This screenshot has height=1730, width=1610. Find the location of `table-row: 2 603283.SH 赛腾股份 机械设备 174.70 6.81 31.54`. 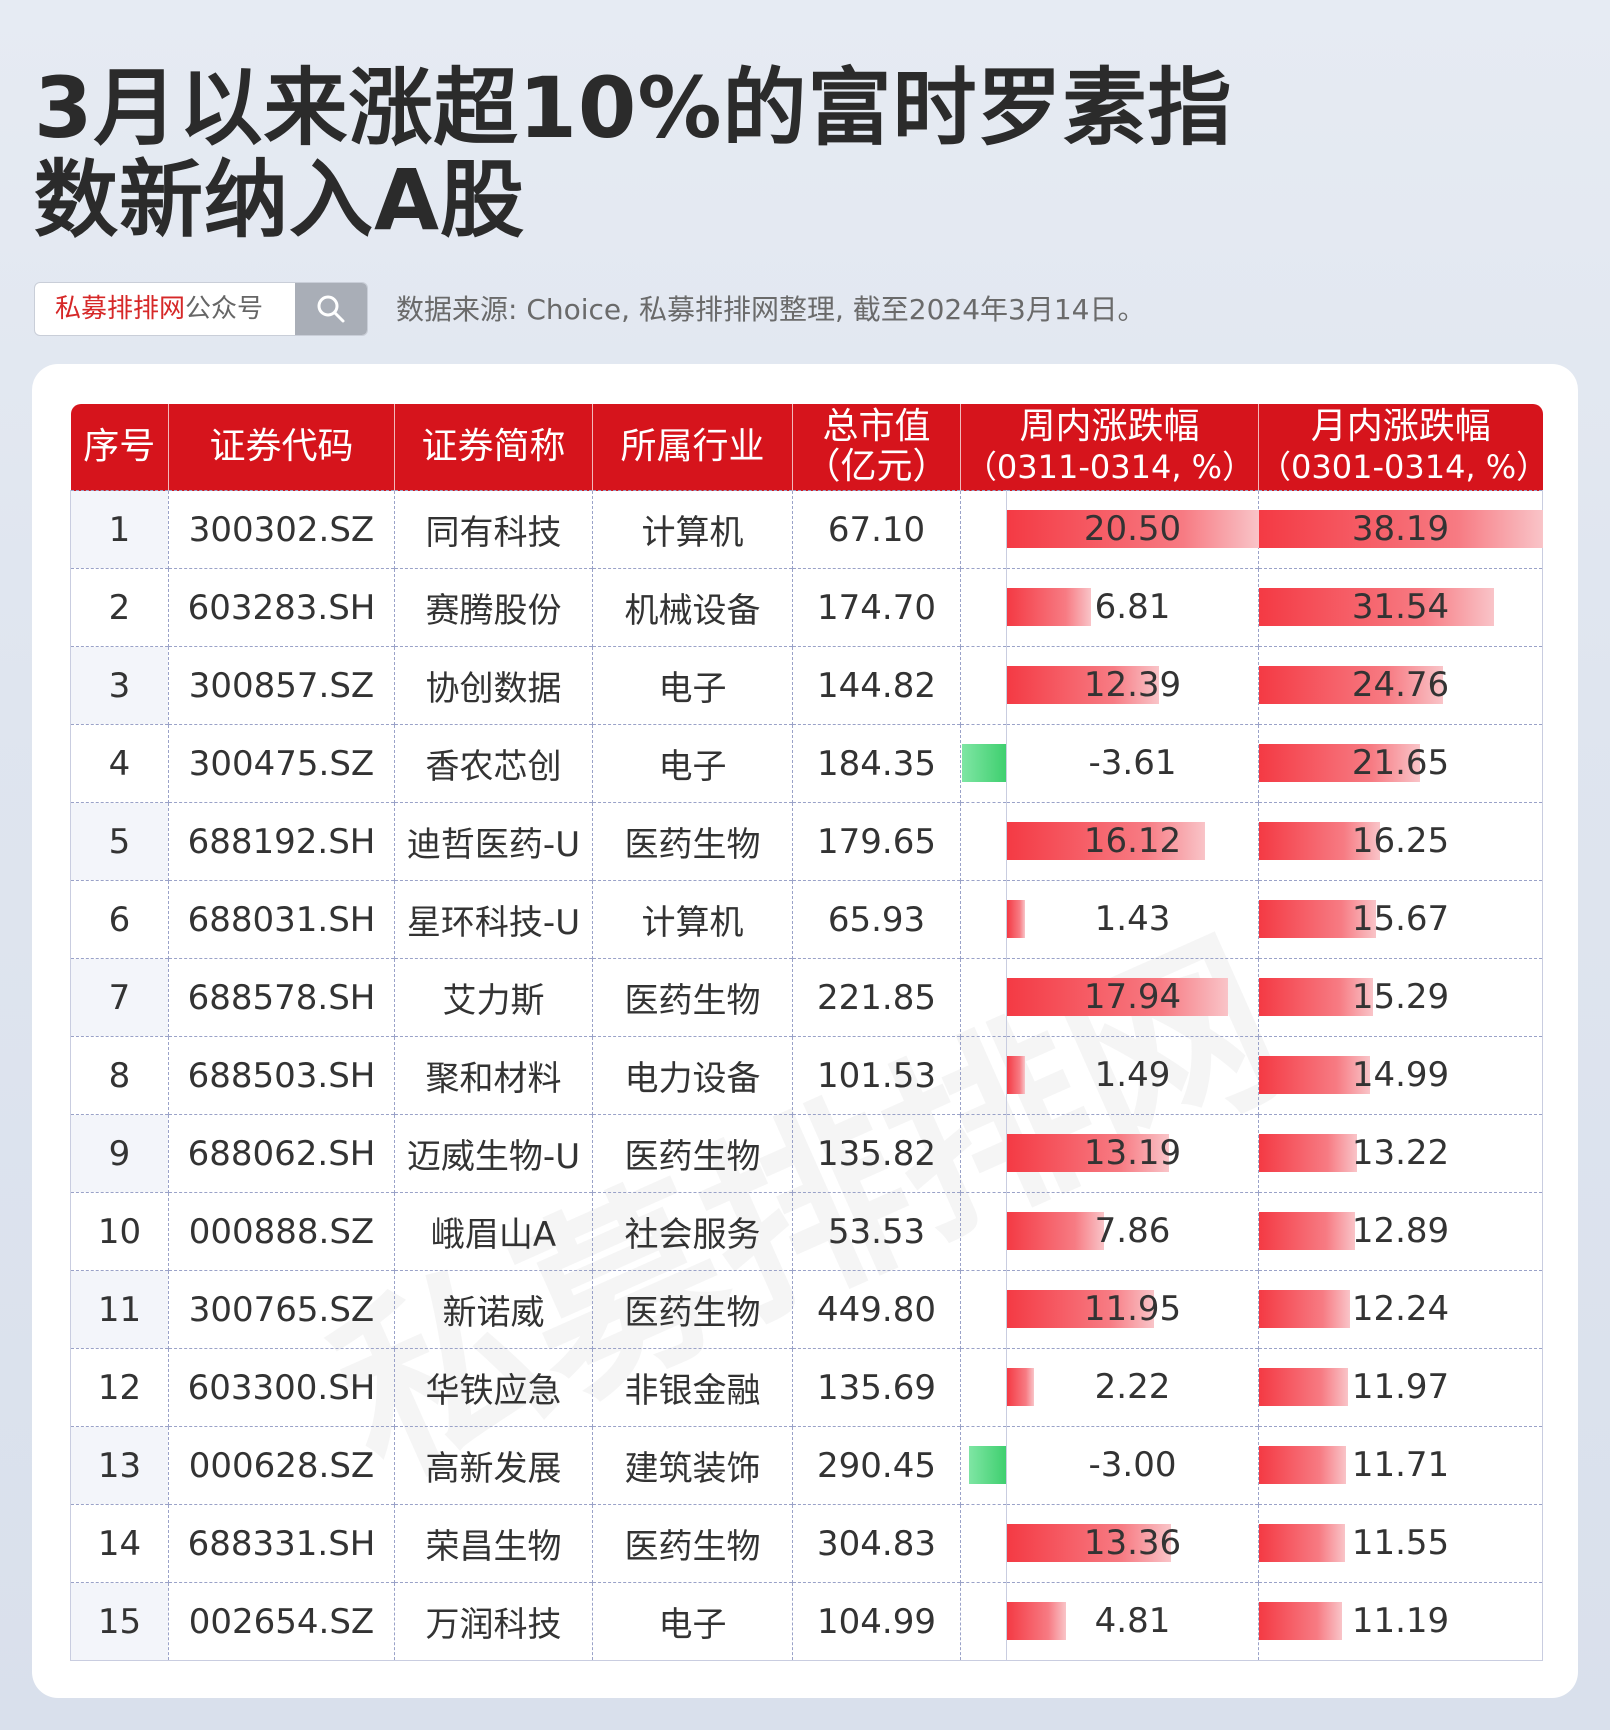

table-row: 2 603283.SH 赛腾股份 机械设备 174.70 6.81 31.54 is located at coordinates (806, 607).